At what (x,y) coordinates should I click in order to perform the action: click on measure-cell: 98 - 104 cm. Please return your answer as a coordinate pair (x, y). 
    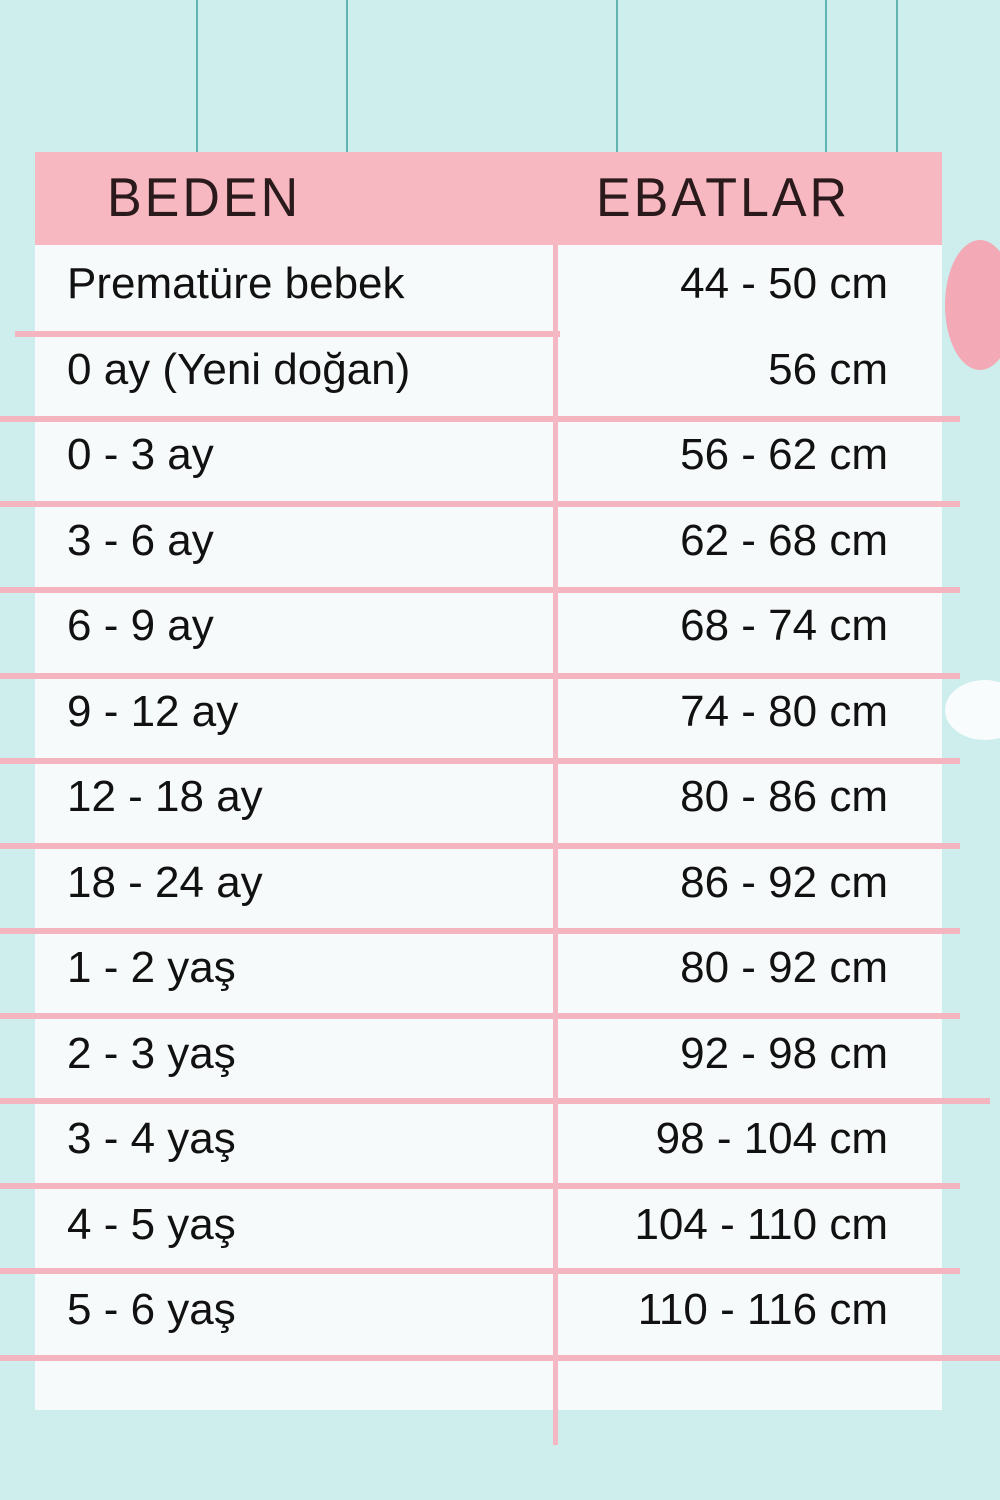
    Looking at the image, I should click on (771, 1138).